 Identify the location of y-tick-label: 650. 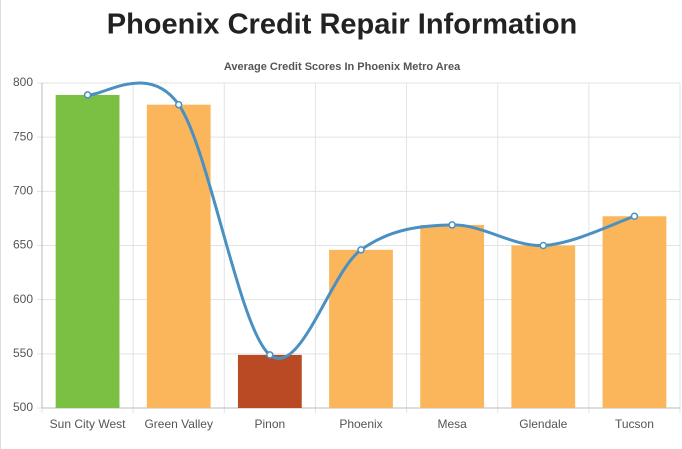
(23, 245).